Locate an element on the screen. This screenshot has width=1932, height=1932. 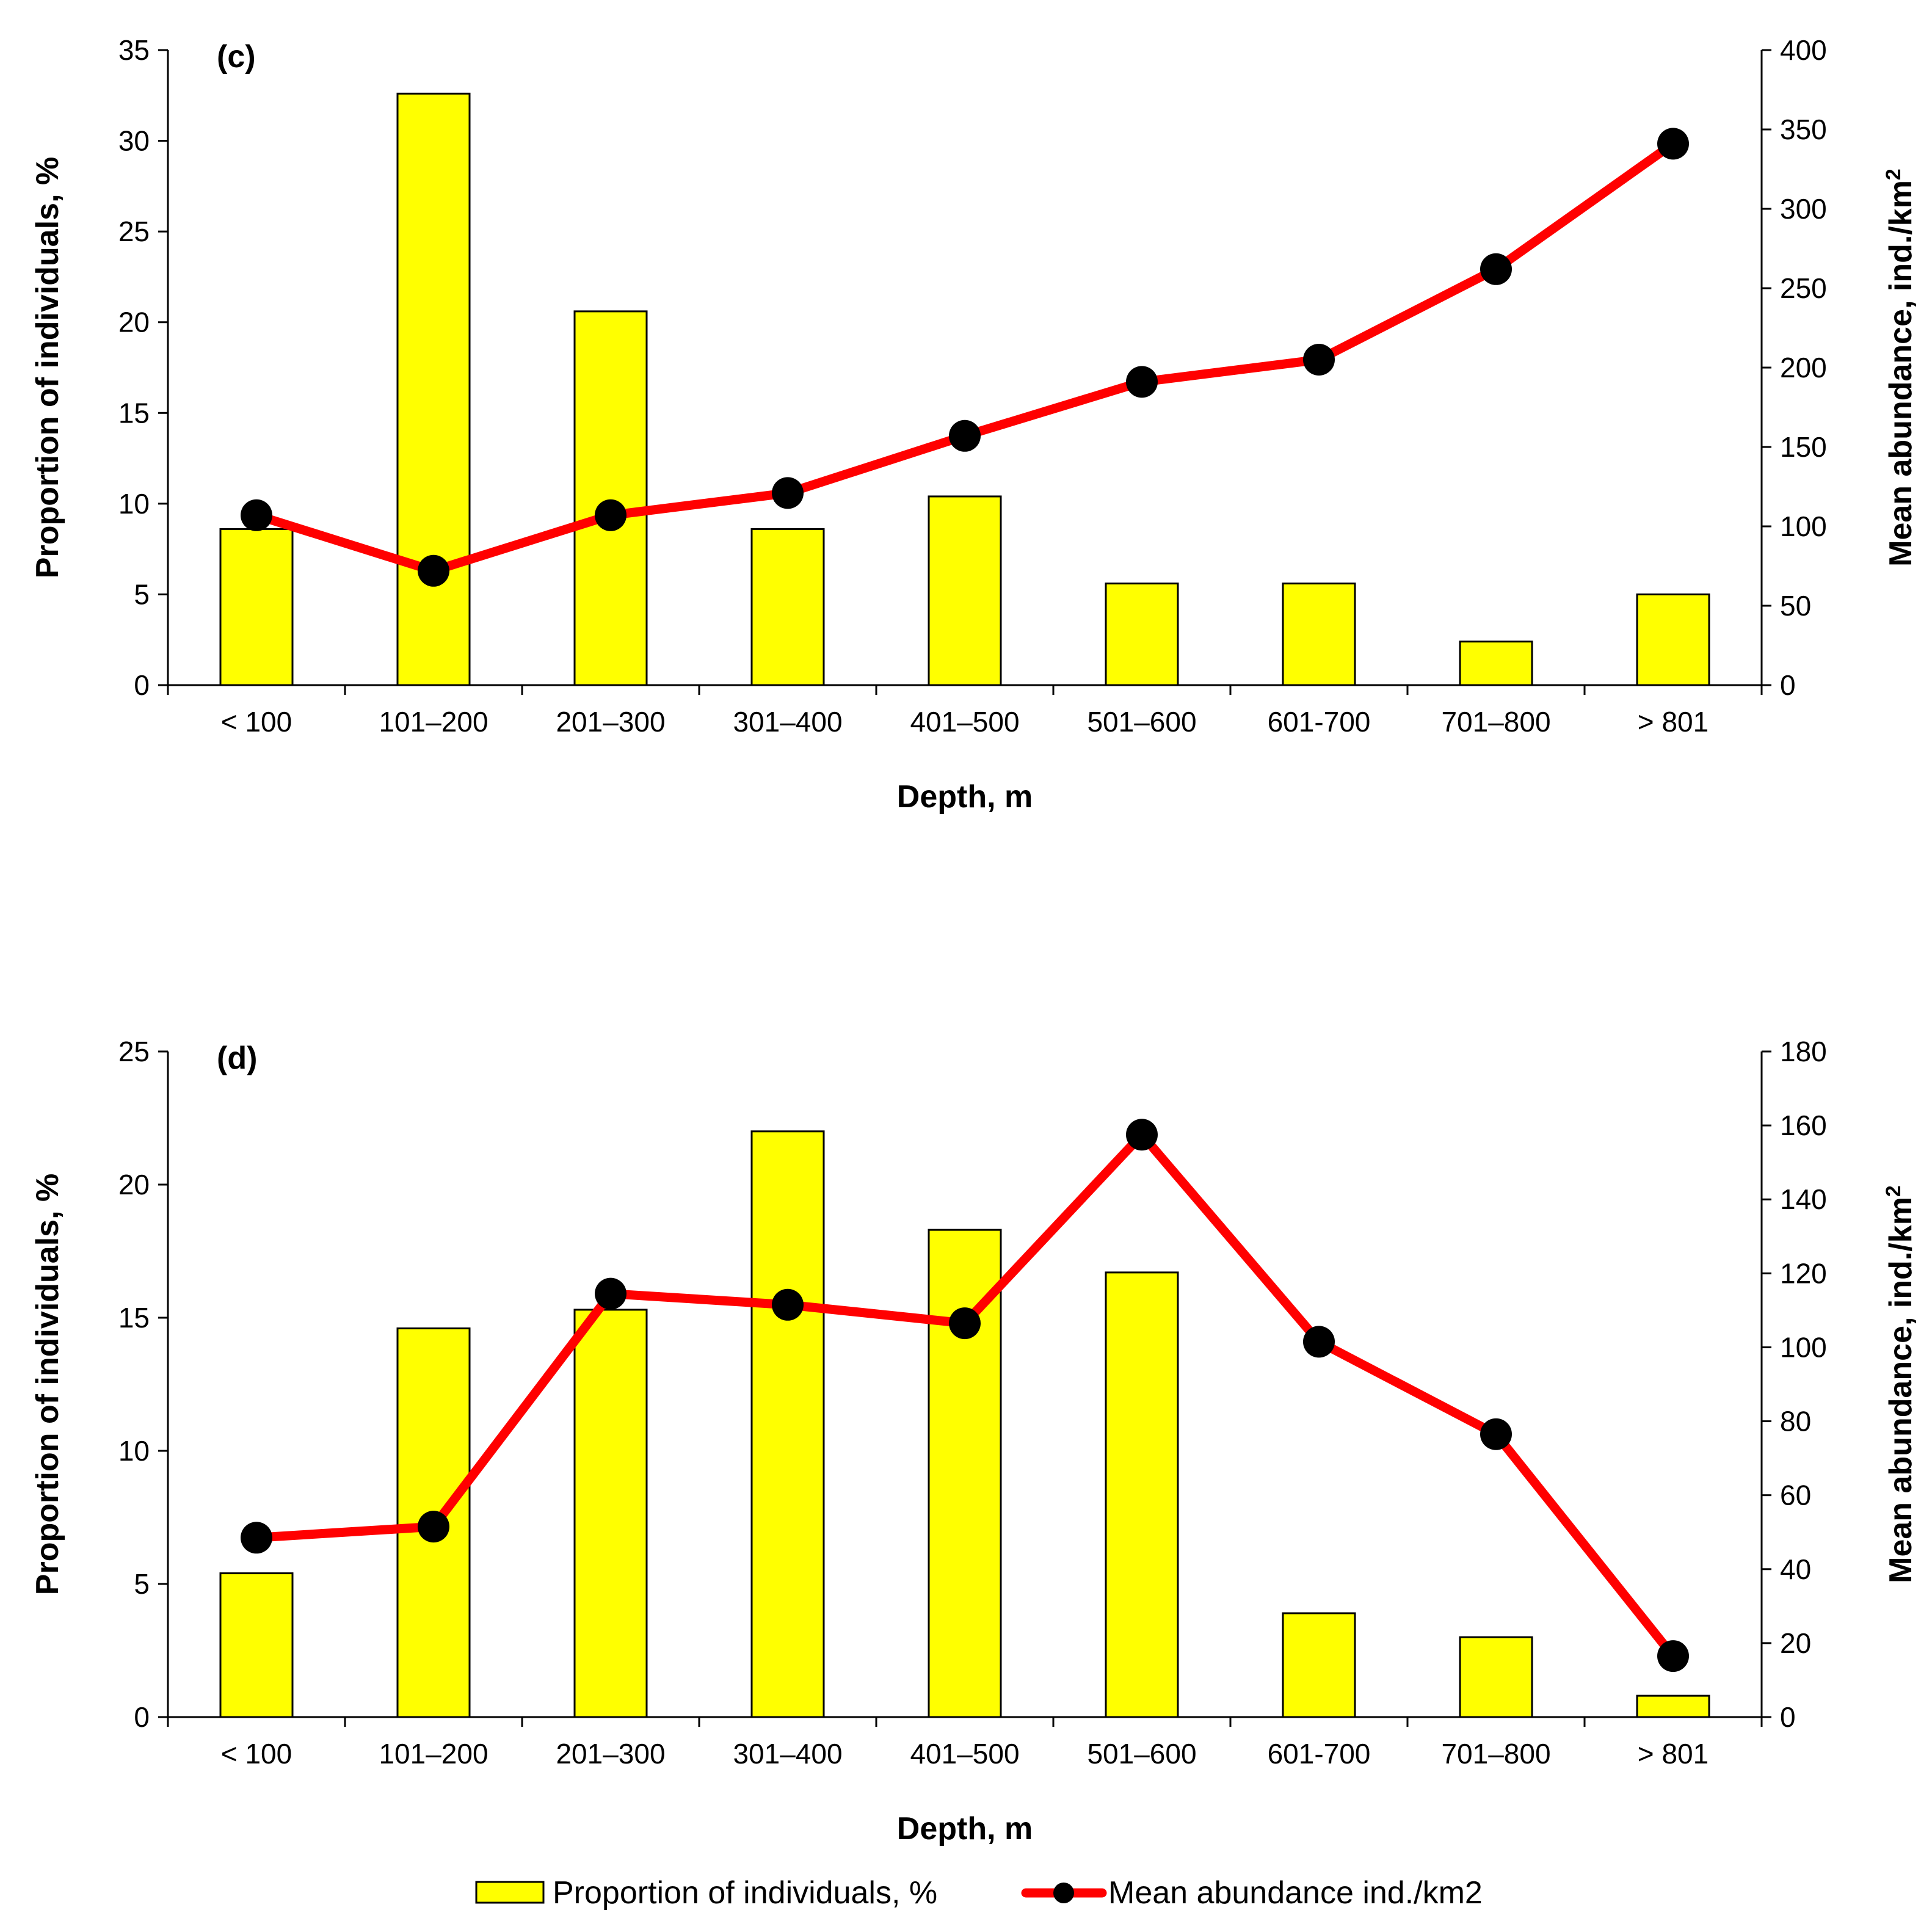
y-right-tick-label: 50 is located at coordinates (1795, 606).